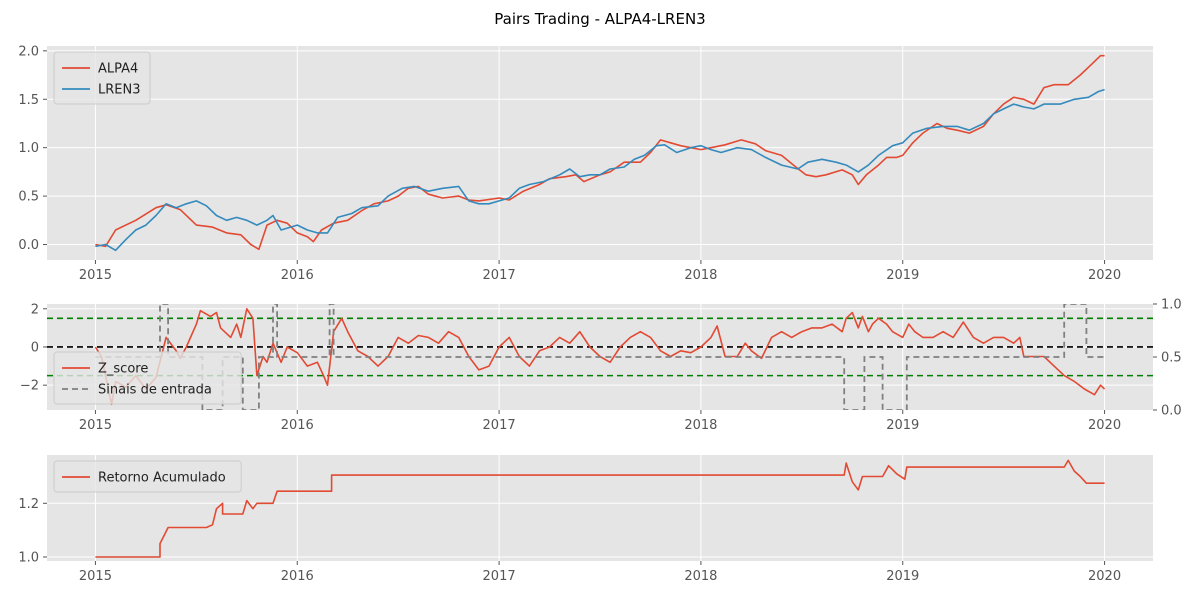 The height and width of the screenshot is (604, 1200). I want to click on y-tick-label: 1.5, so click(28, 100).